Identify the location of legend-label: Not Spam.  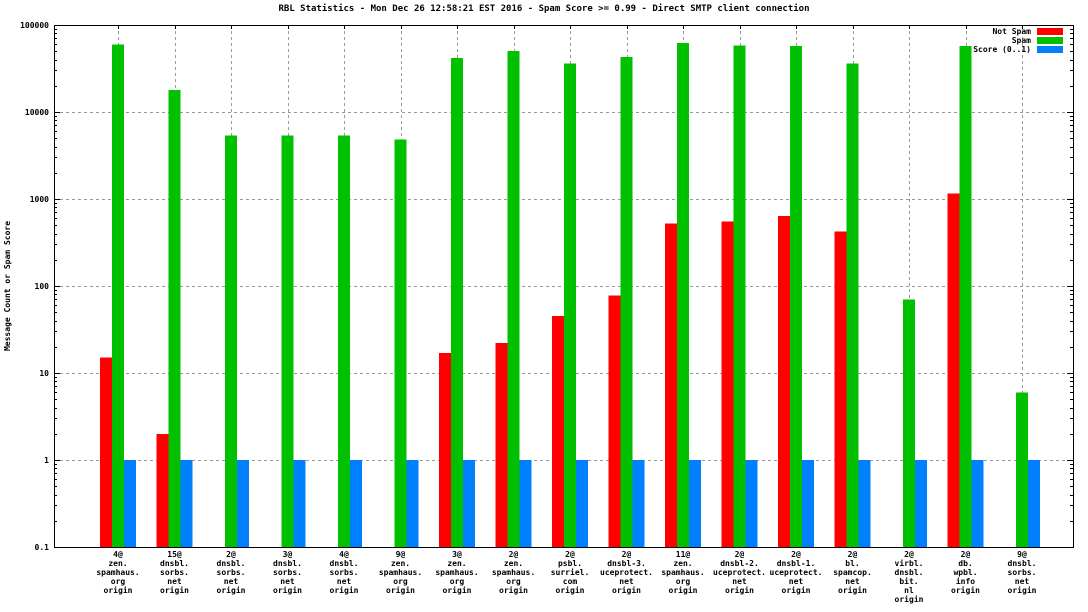
(1011, 31).